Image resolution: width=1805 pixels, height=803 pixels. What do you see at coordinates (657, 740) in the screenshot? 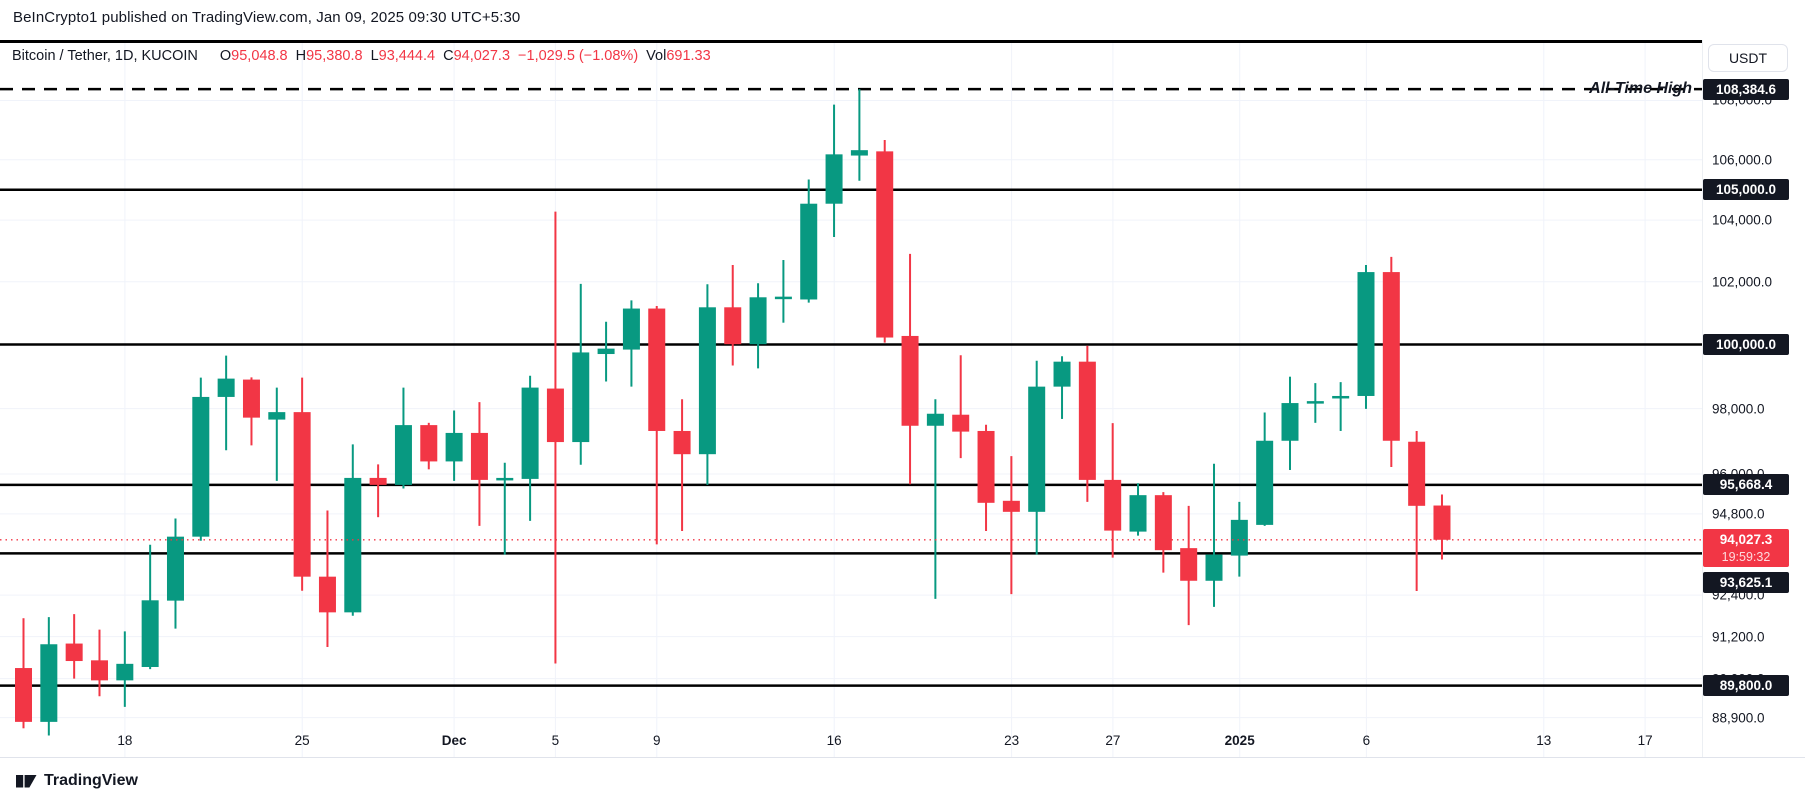
I see `time-tick-label: 9` at bounding box center [657, 740].